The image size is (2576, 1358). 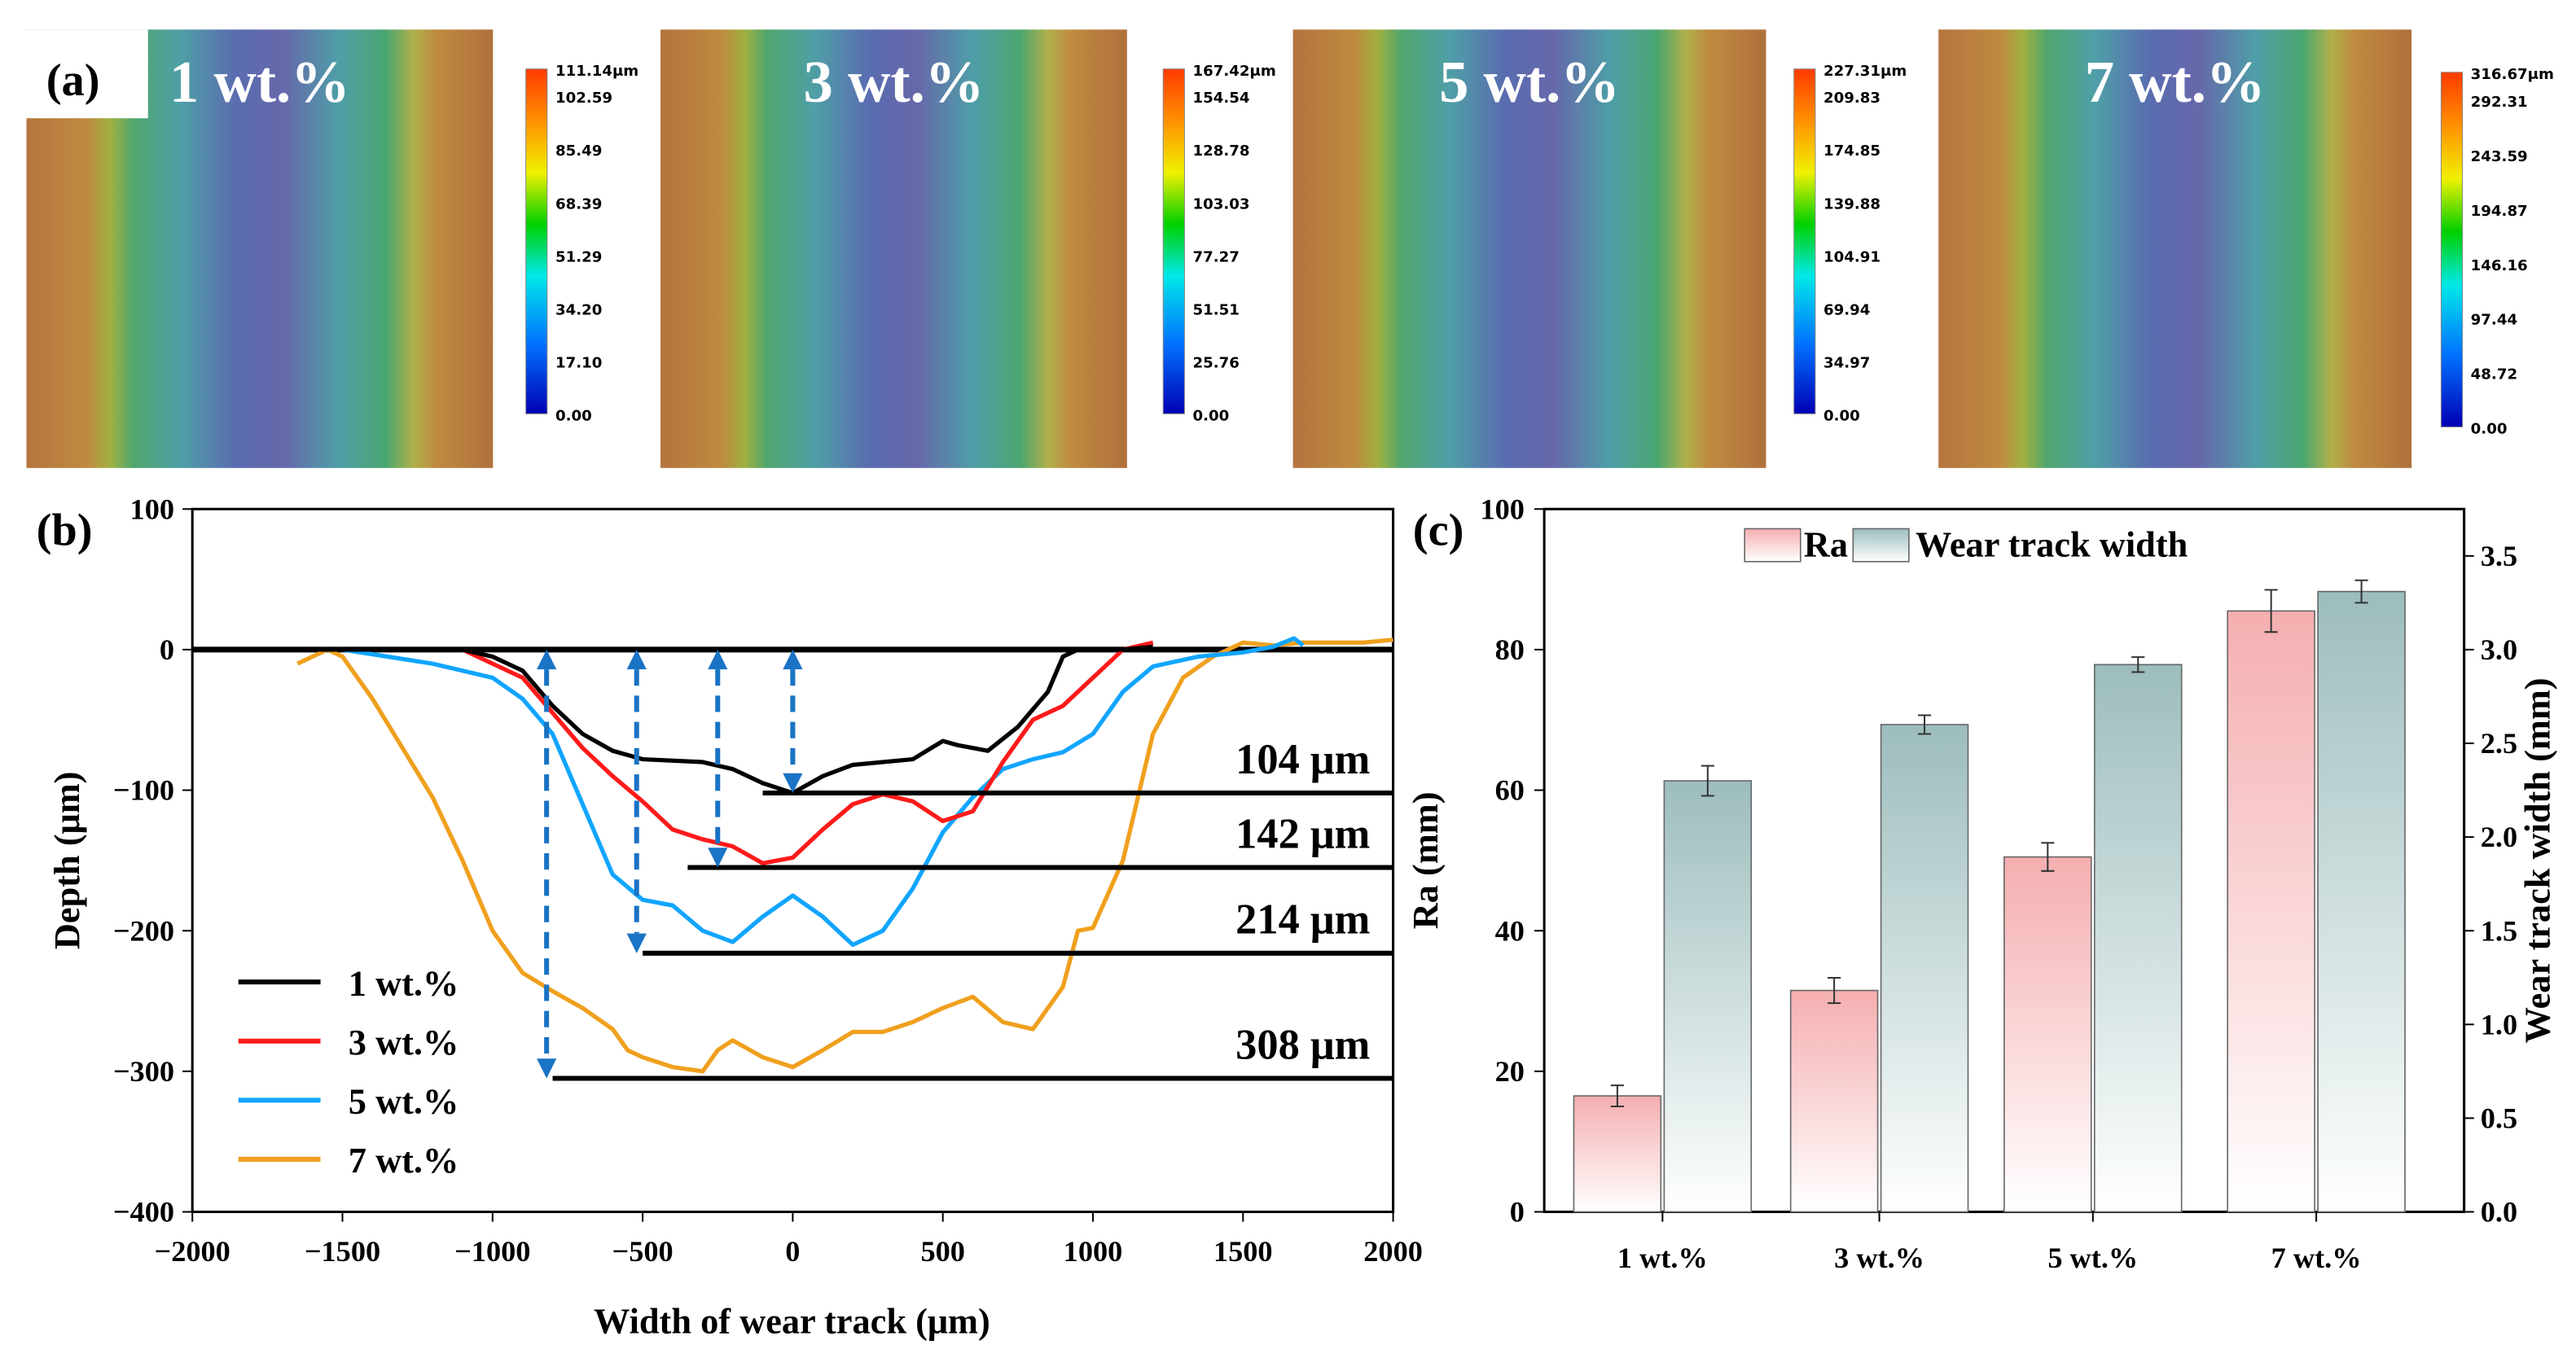 I want to click on legend-label: 3 wt.%, so click(x=404, y=1042).